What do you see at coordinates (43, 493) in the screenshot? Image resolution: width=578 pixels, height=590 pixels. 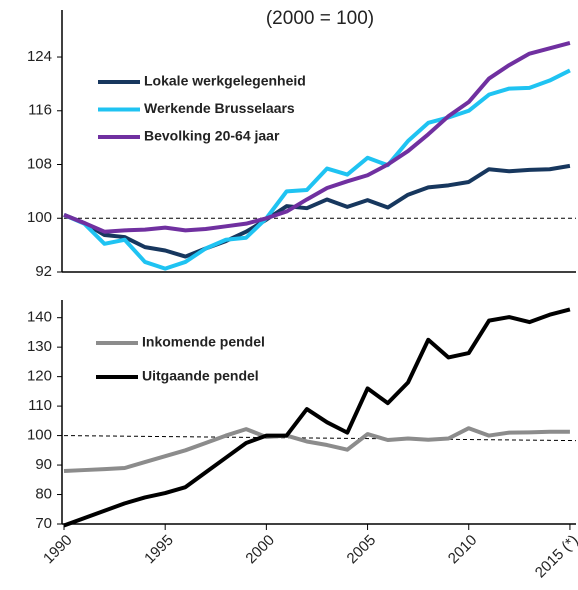 I see `y-tick-label: 80` at bounding box center [43, 493].